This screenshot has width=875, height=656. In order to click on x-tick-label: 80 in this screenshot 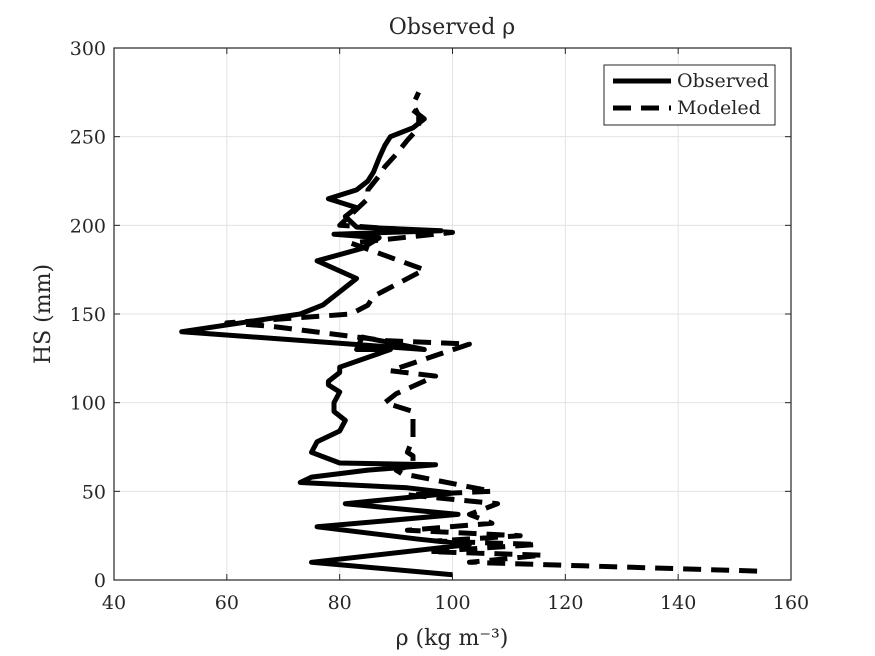, I will do `click(340, 603)`.